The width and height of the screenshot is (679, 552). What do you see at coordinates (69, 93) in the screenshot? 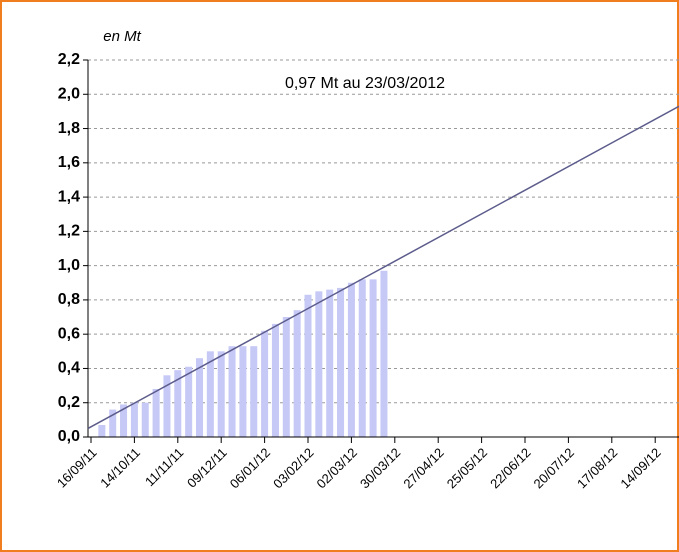
I see `y-tick-label: 2,0` at bounding box center [69, 93].